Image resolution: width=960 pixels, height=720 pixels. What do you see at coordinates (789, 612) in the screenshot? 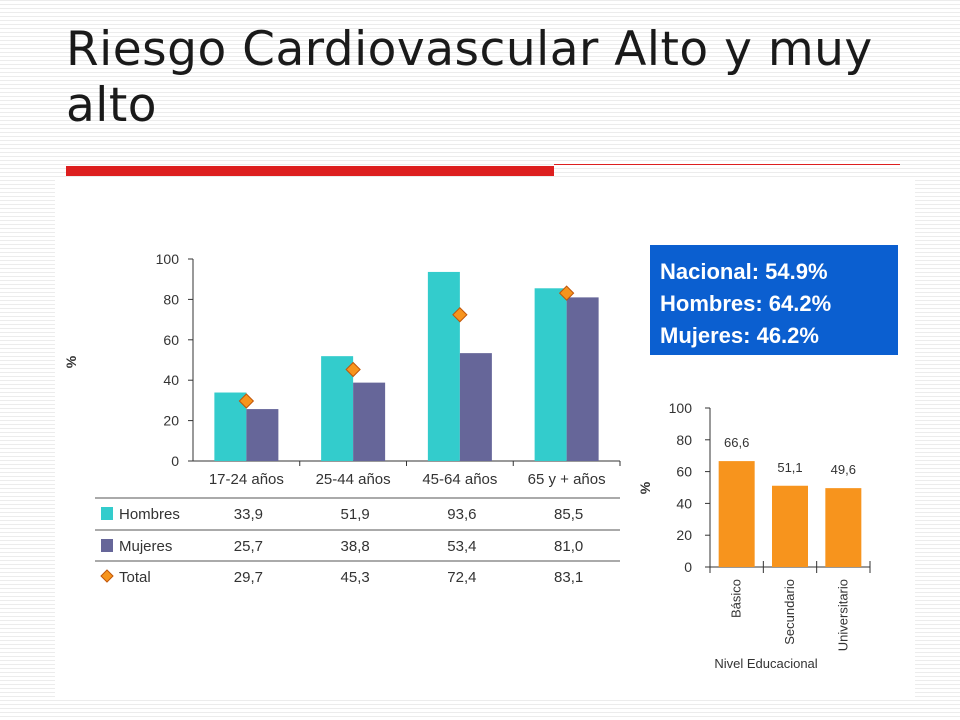
I see `x-category-label: Secundario` at bounding box center [789, 612].